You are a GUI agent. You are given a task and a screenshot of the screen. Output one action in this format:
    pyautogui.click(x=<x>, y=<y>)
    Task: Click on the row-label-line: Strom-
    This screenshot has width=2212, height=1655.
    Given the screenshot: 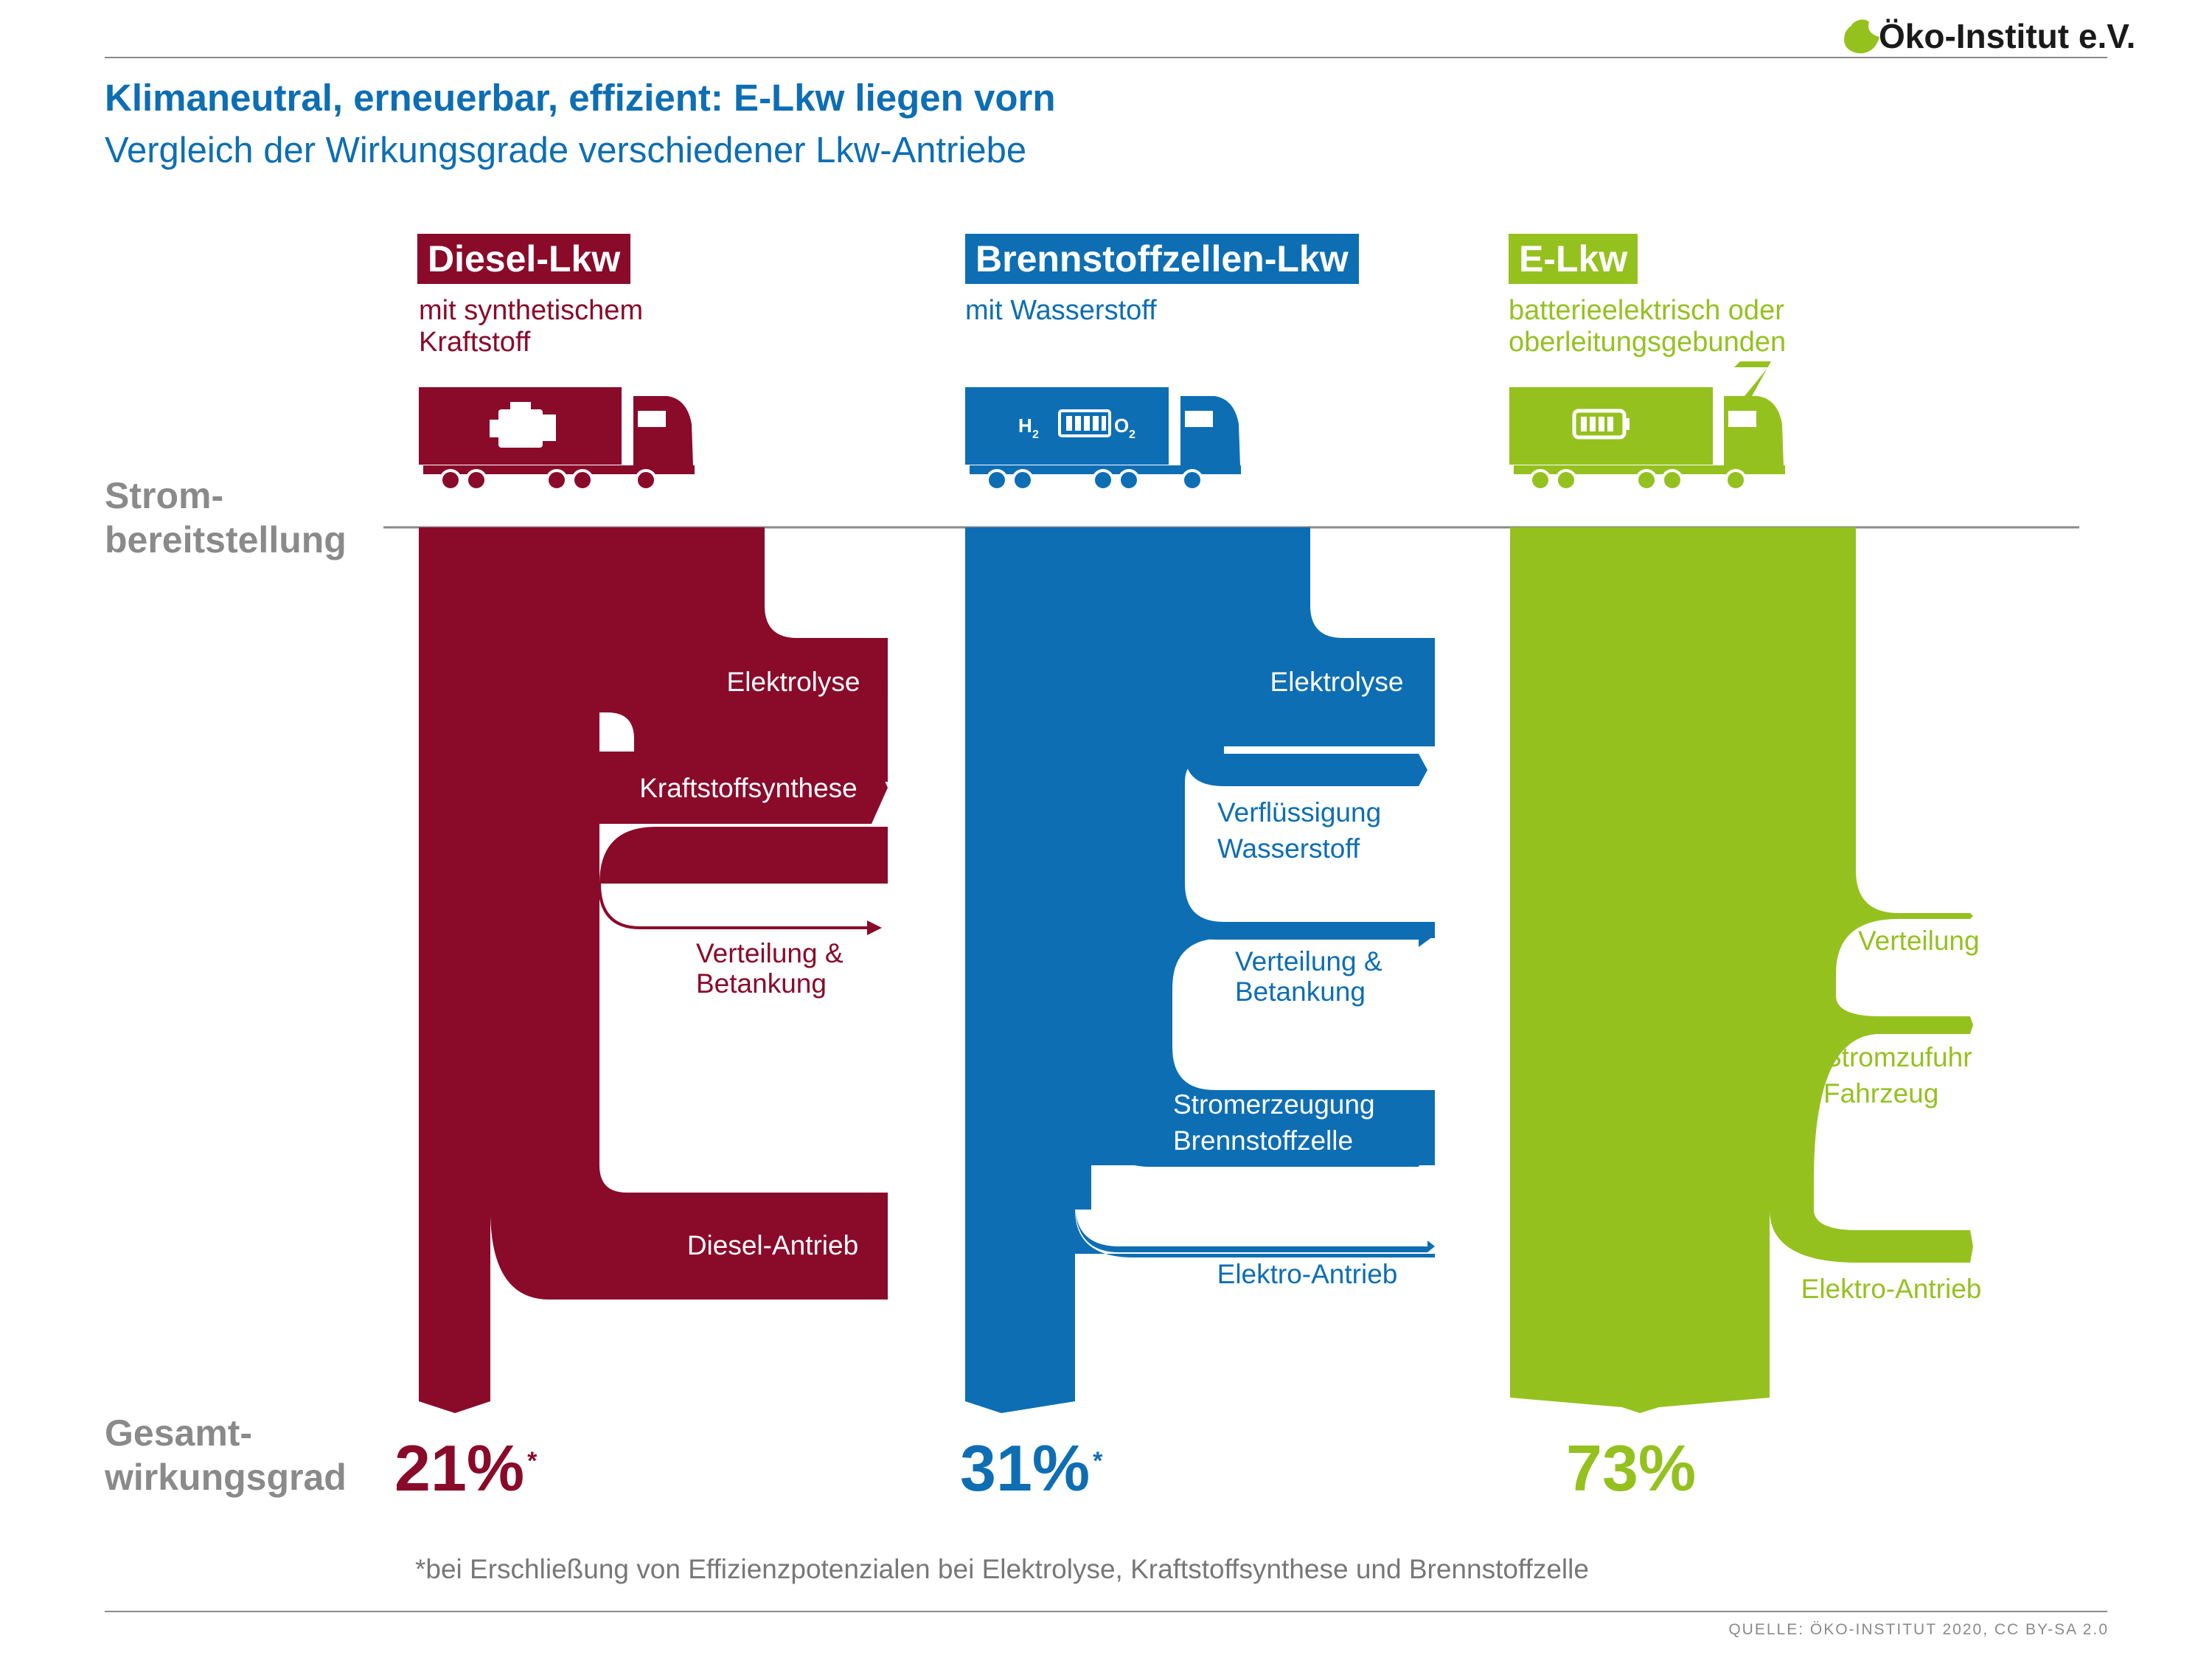 What is the action you would take?
    pyautogui.click(x=164, y=496)
    